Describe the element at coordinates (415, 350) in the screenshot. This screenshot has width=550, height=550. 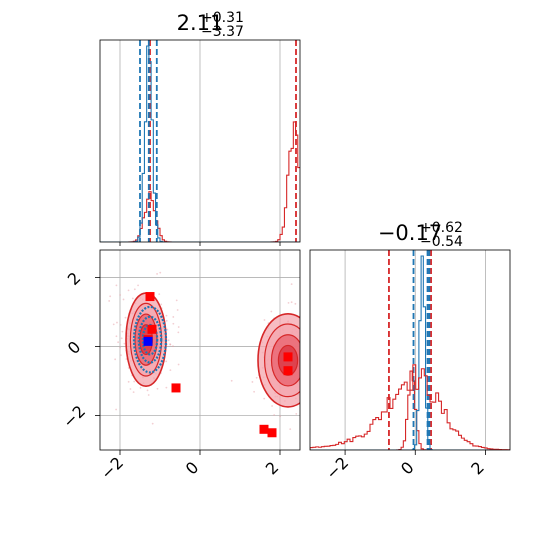
I see `histogram-2-grid` at that location.